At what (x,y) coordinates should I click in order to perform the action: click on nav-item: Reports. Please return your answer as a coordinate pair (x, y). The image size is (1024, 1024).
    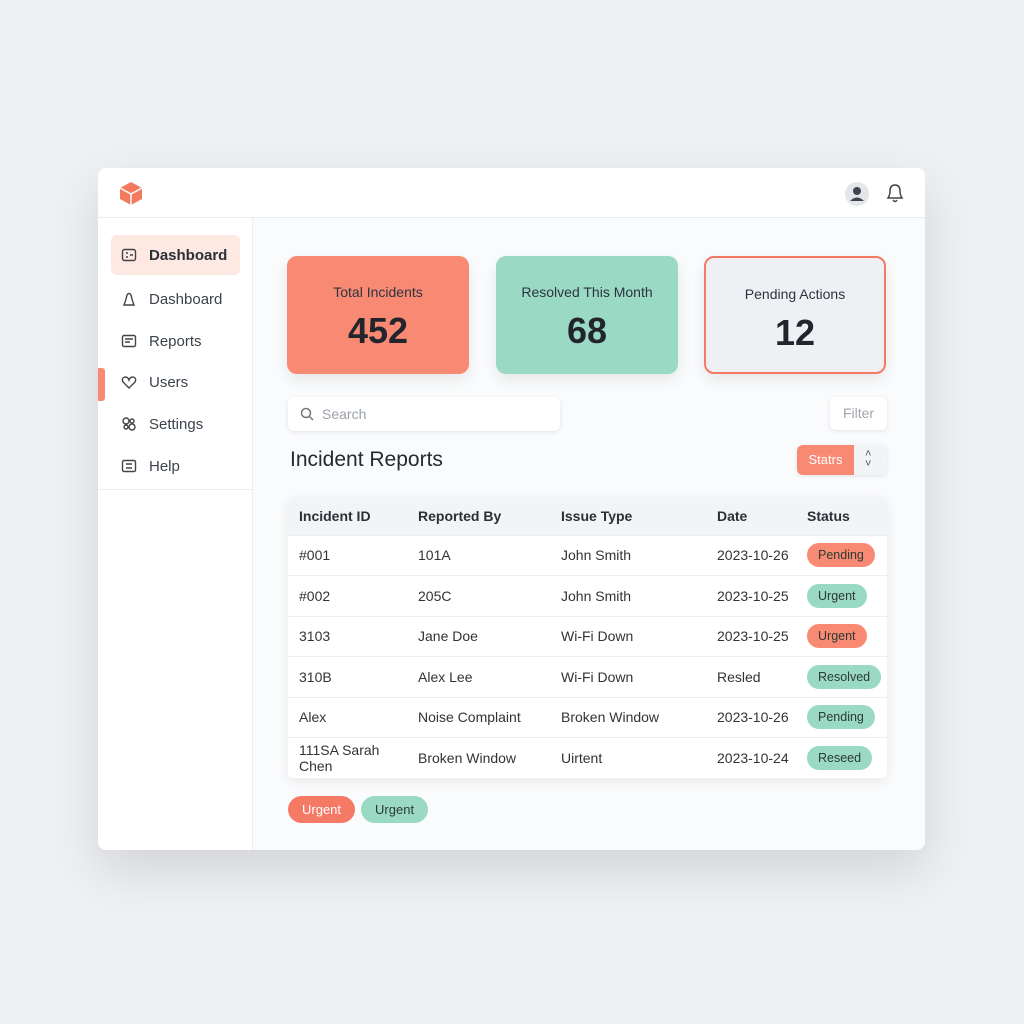
    Looking at the image, I should click on (175, 341).